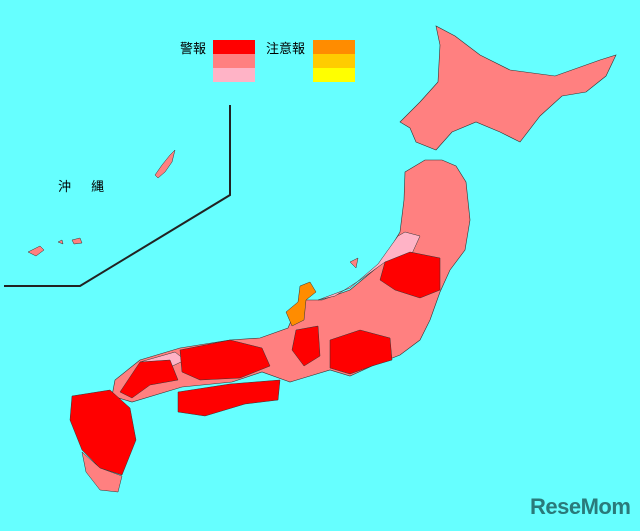  Describe the element at coordinates (234, 47) in the screenshot. I see `legend-warning-high` at that location.